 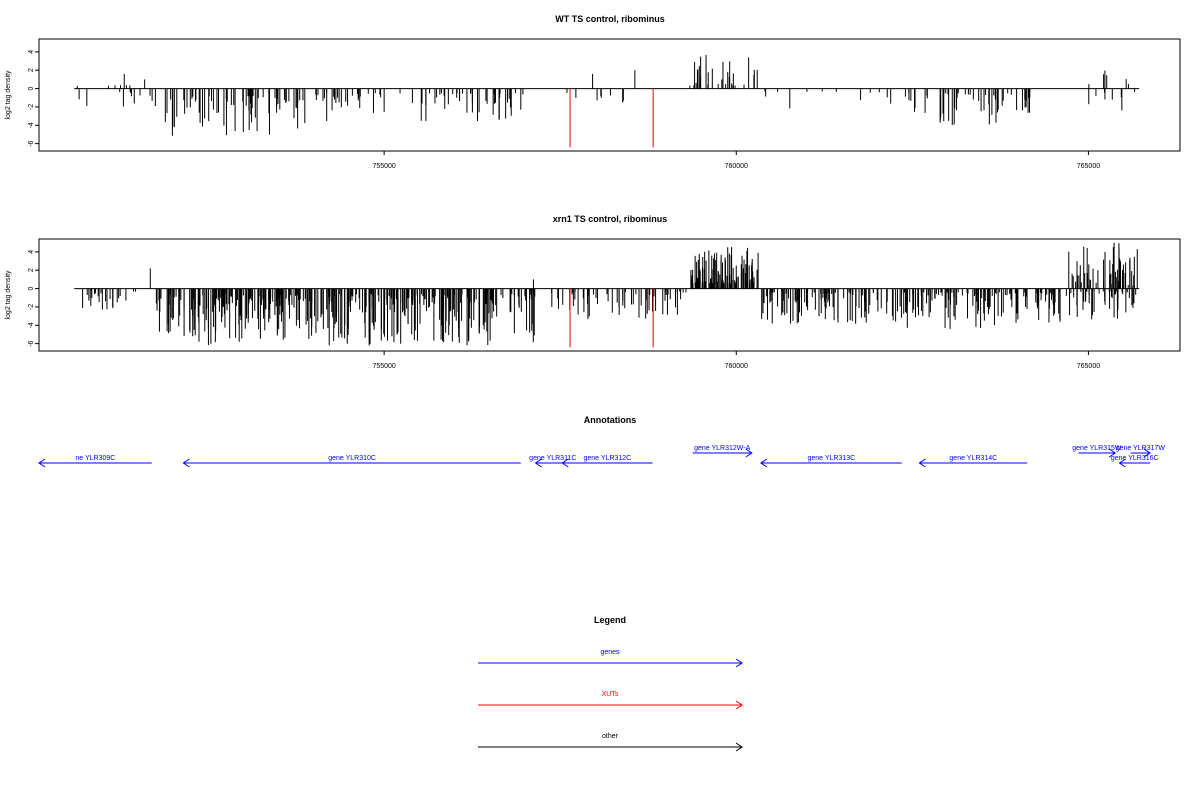 What do you see at coordinates (31, 343) in the screenshot?
I see `xrn1-ytick-label: -6` at bounding box center [31, 343].